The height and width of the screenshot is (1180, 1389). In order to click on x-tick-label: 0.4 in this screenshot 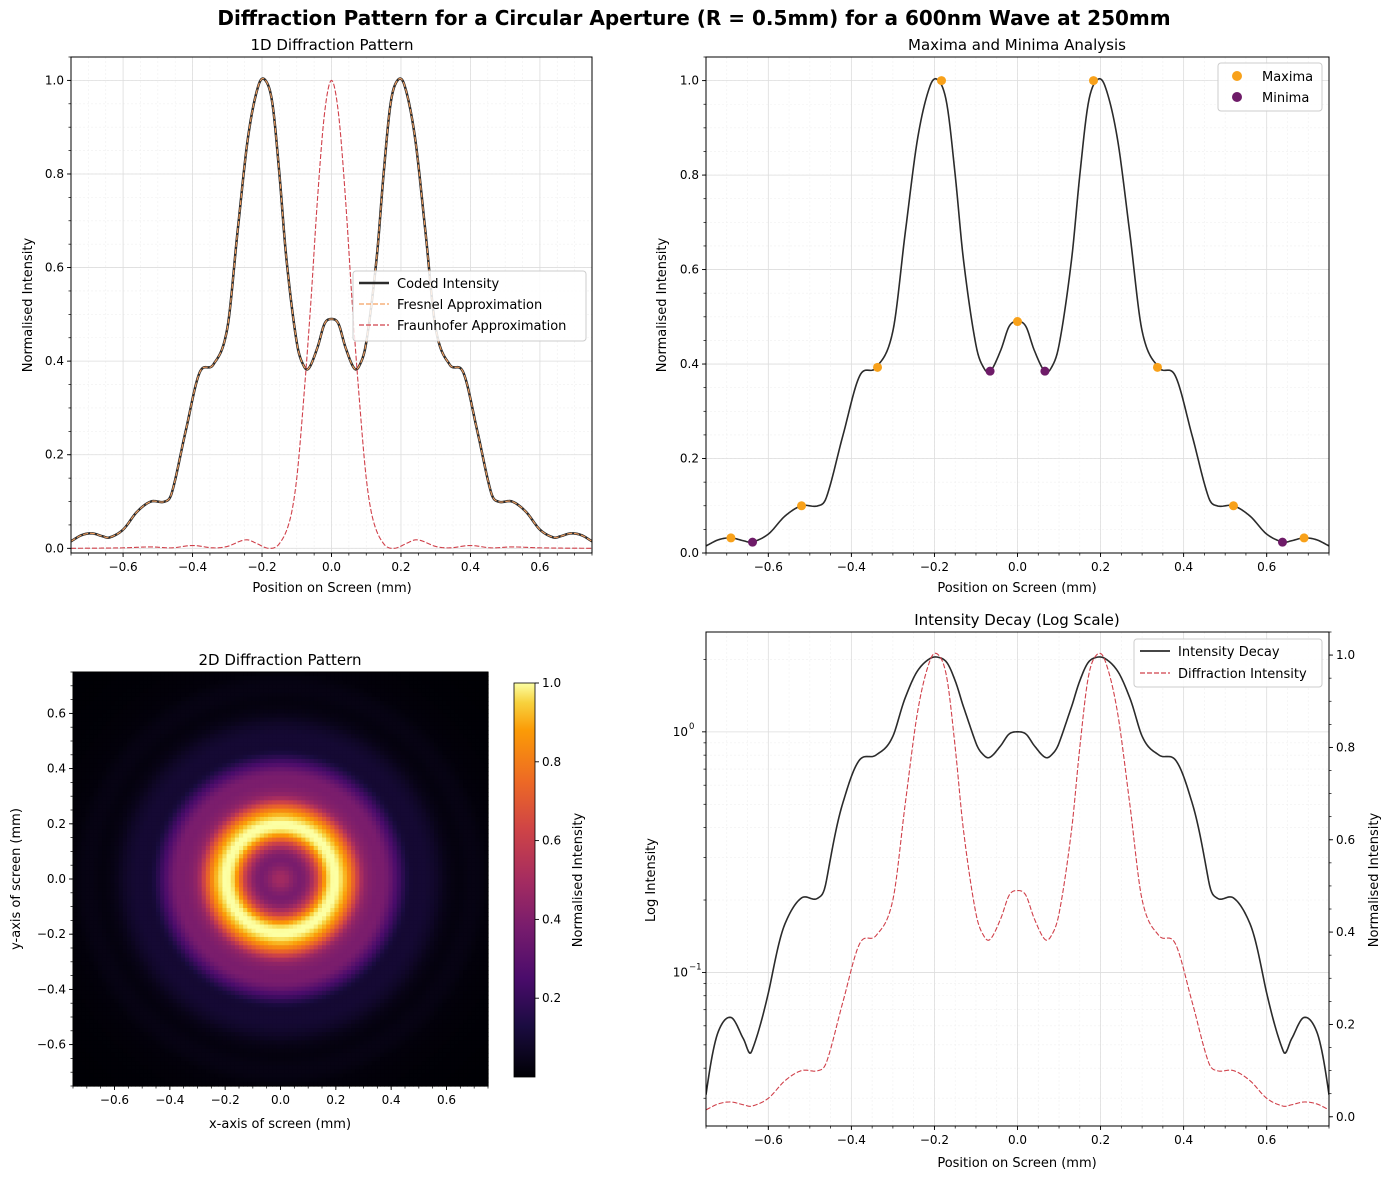, I will do `click(1183, 567)`.